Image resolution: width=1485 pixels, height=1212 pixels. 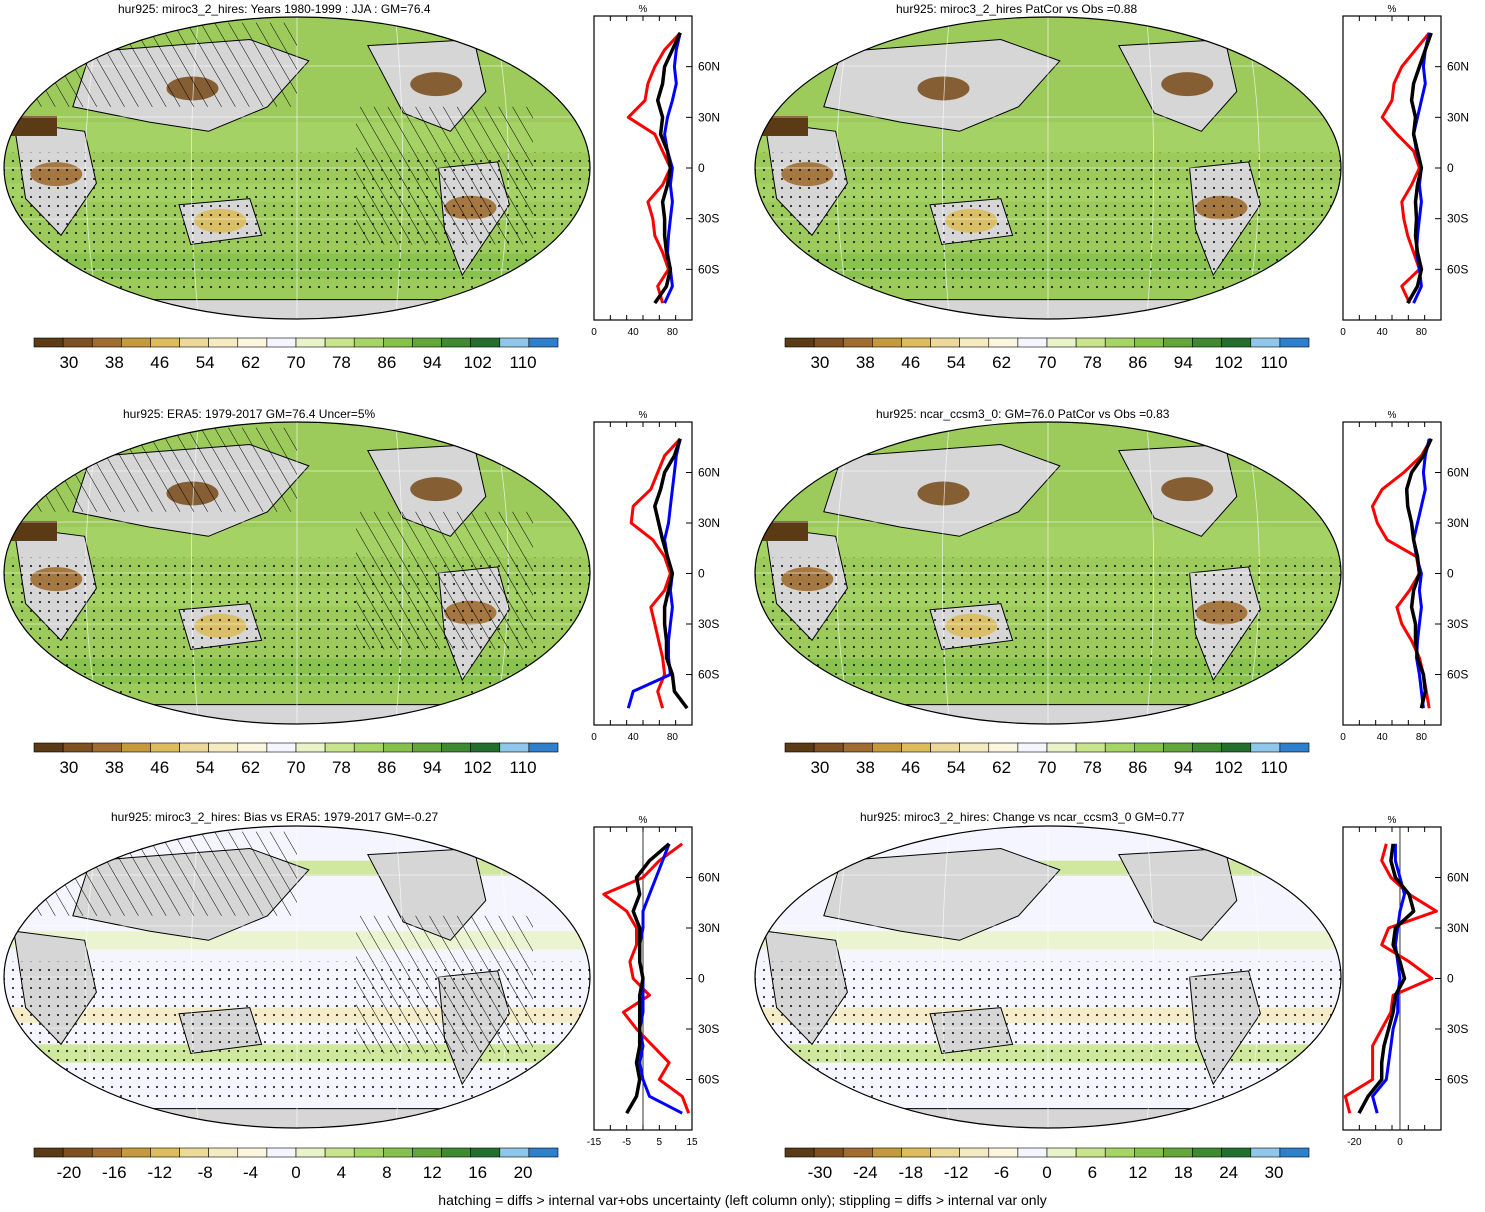 I want to click on colorbar-label: 8, so click(x=386, y=1172).